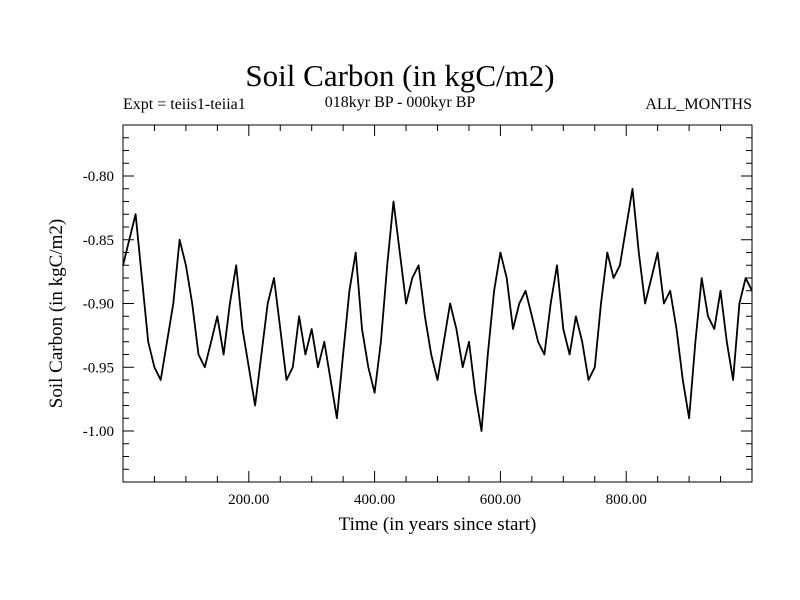  I want to click on x-axis-label: Time (in years since start), so click(438, 524).